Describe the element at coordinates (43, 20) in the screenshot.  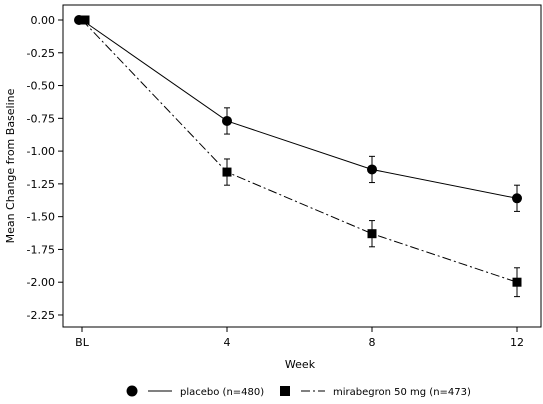
I see `y-tick-label: 0.00` at that location.